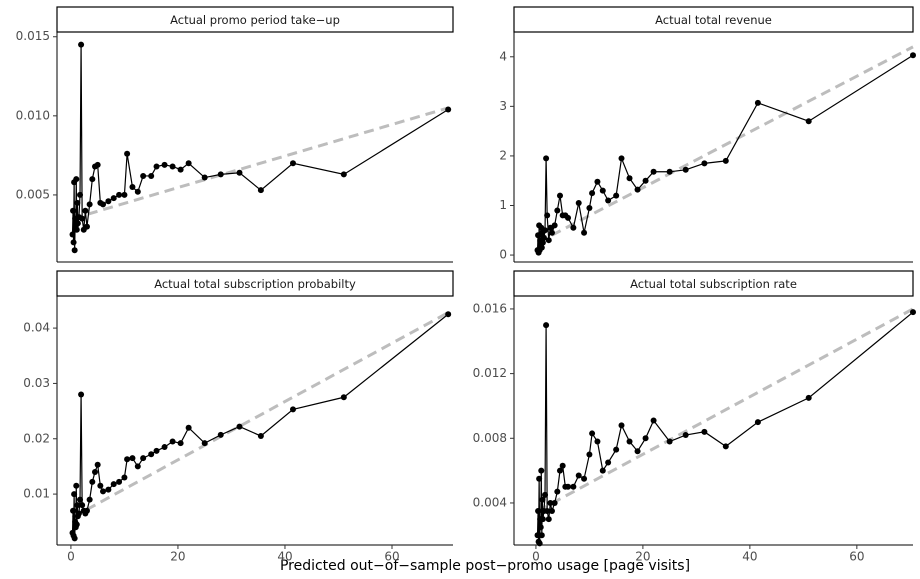  What do you see at coordinates (284, 557) in the screenshot?
I see `x-tick-label: 40` at bounding box center [284, 557].